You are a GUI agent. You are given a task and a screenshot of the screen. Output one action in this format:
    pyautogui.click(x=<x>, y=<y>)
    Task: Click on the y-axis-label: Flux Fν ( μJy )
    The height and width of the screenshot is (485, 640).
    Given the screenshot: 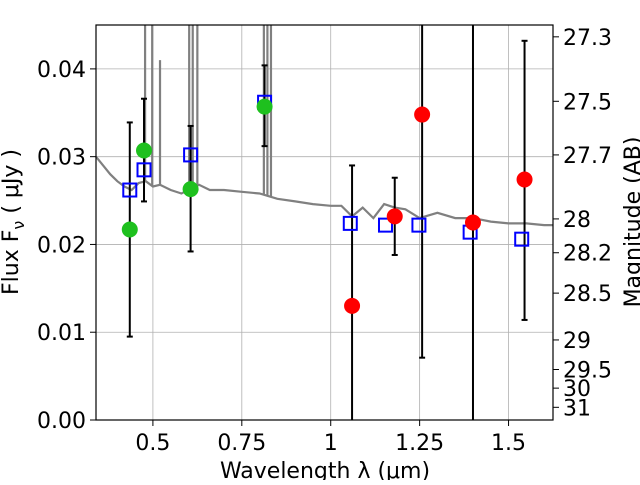 What is the action you would take?
    pyautogui.click(x=14, y=222)
    